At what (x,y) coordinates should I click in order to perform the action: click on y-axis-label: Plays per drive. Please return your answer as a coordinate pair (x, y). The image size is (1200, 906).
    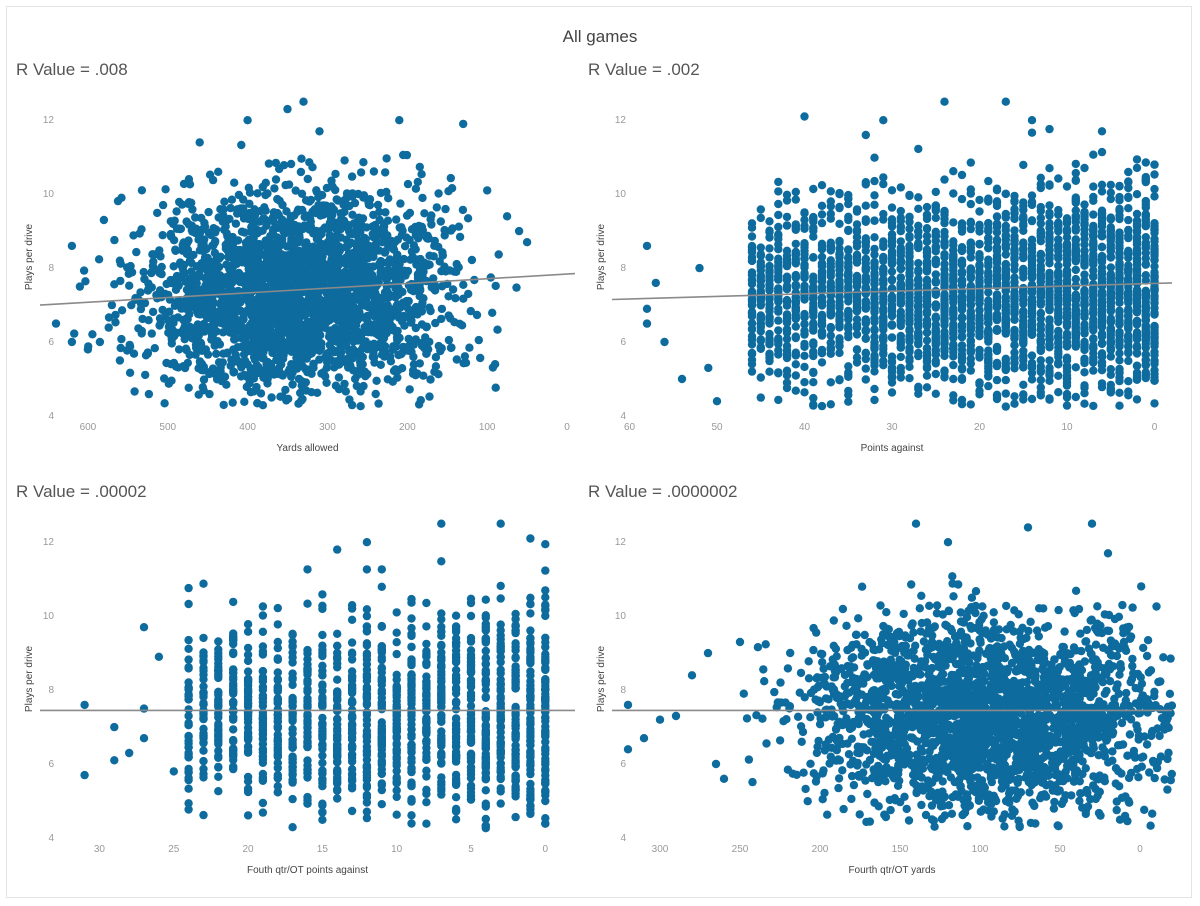
    Looking at the image, I should click on (29, 256).